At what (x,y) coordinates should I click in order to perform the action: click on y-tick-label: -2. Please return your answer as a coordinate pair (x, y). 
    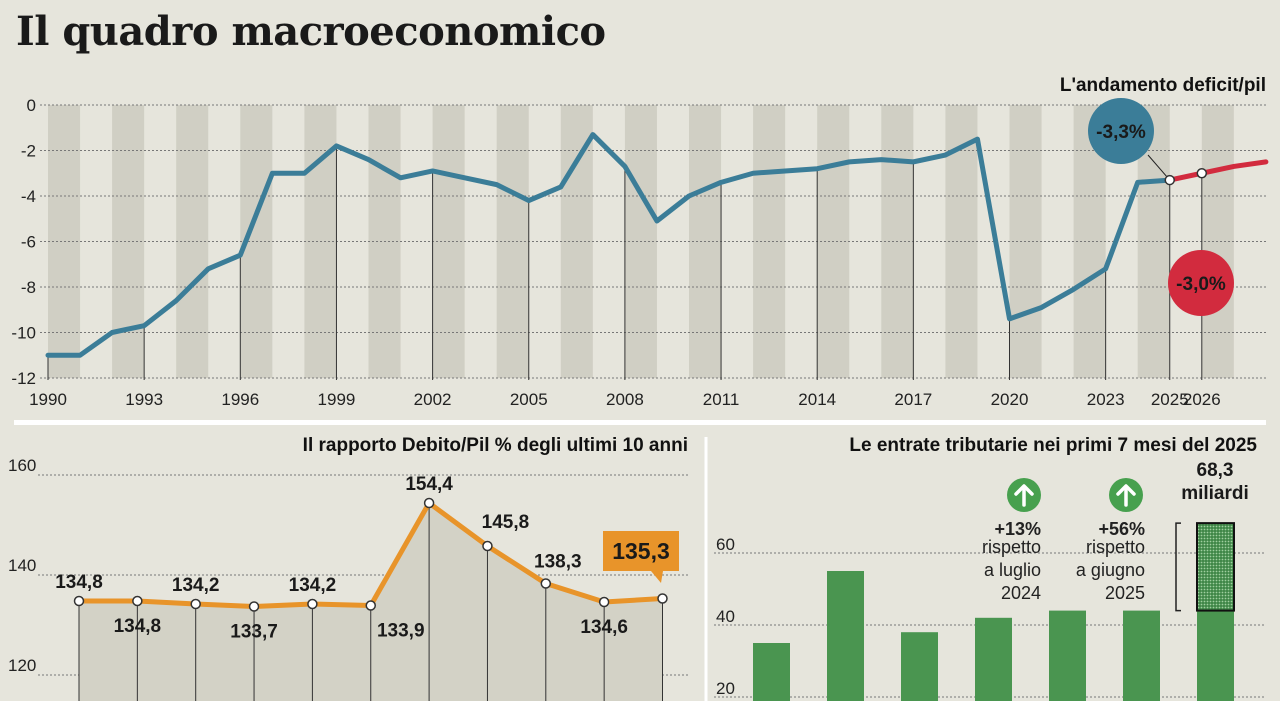
    Looking at the image, I should click on (28, 151).